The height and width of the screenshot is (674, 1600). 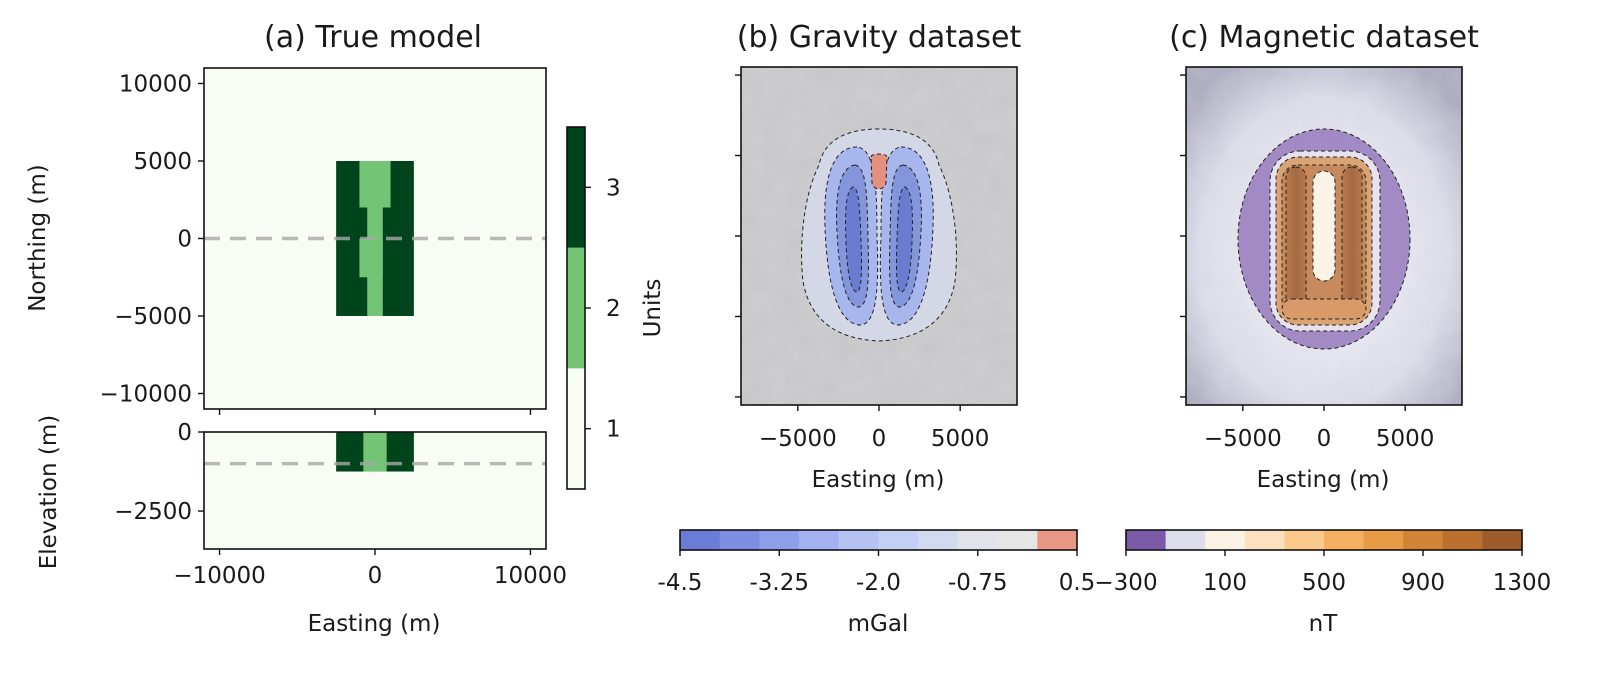 I want to click on gravity-xtick-label-1: 0, so click(x=879, y=439).